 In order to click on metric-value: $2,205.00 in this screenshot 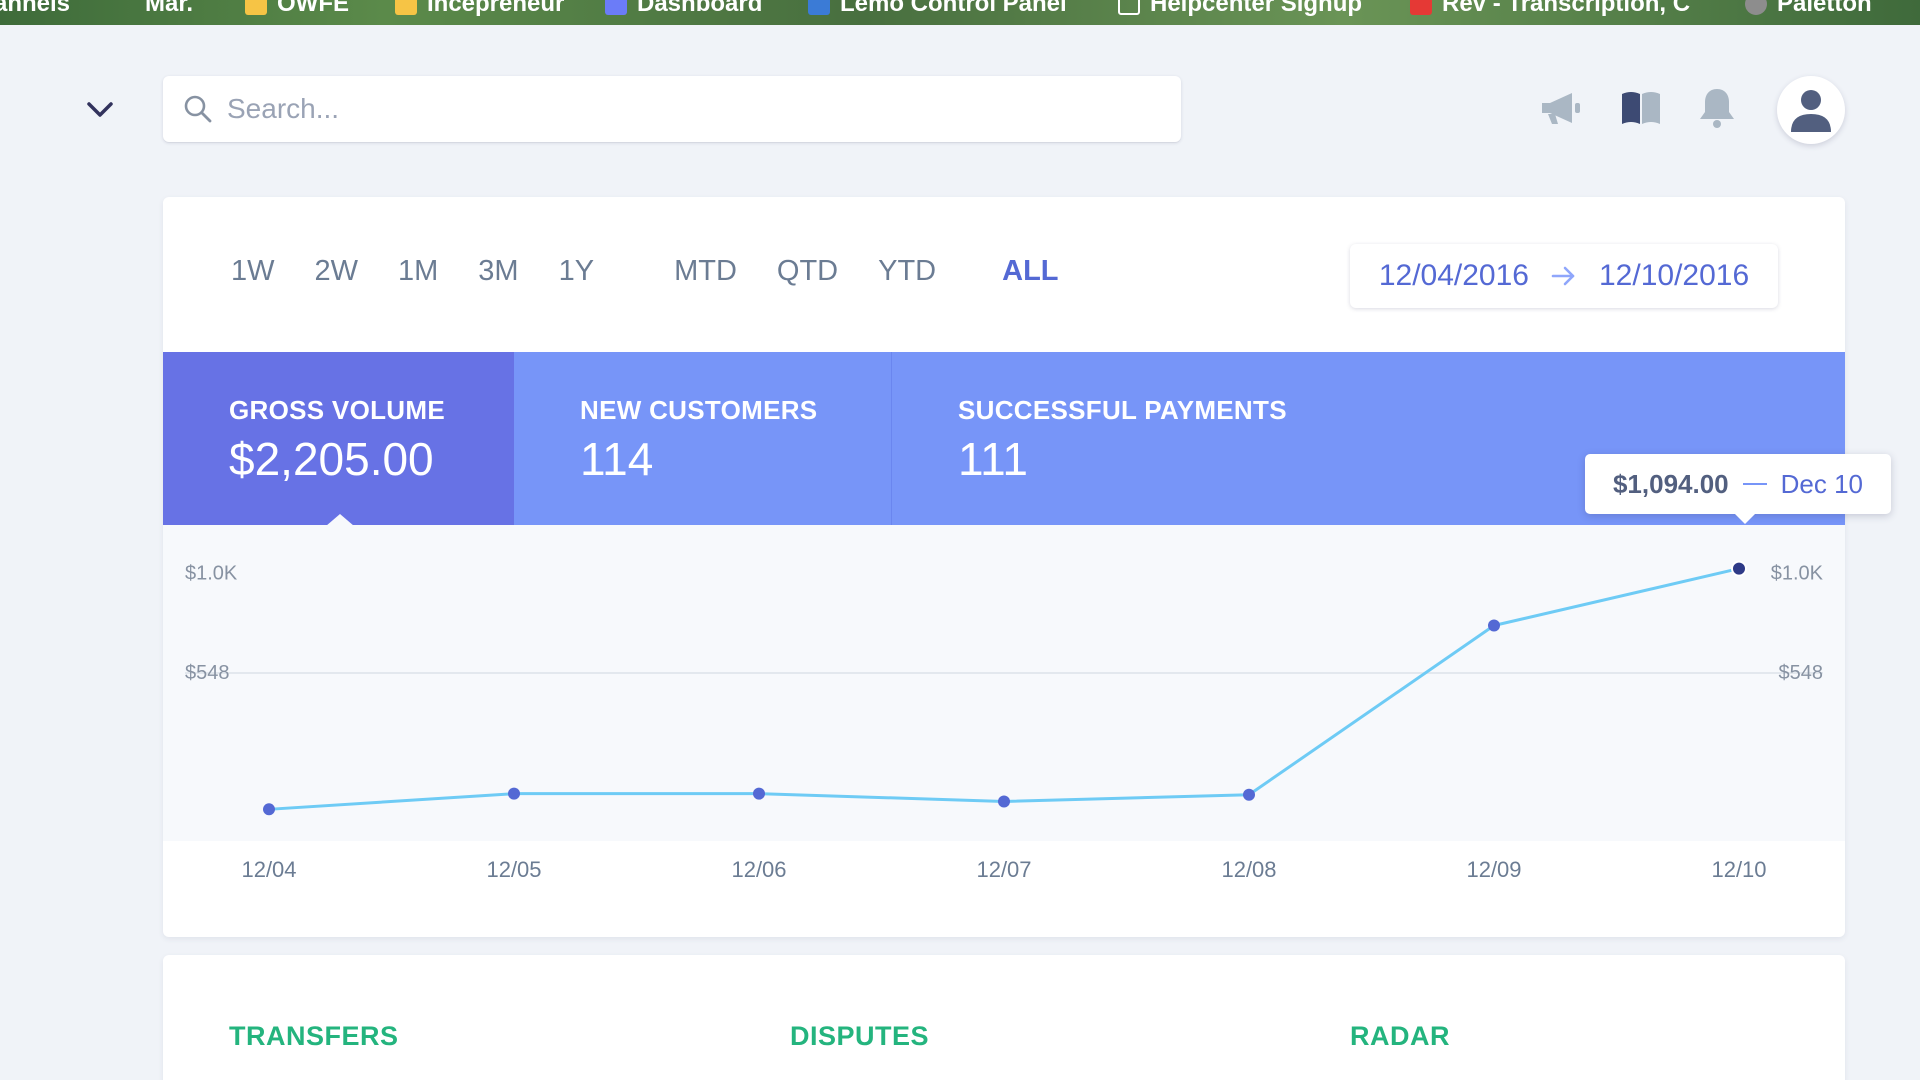, I will do `click(331, 459)`.